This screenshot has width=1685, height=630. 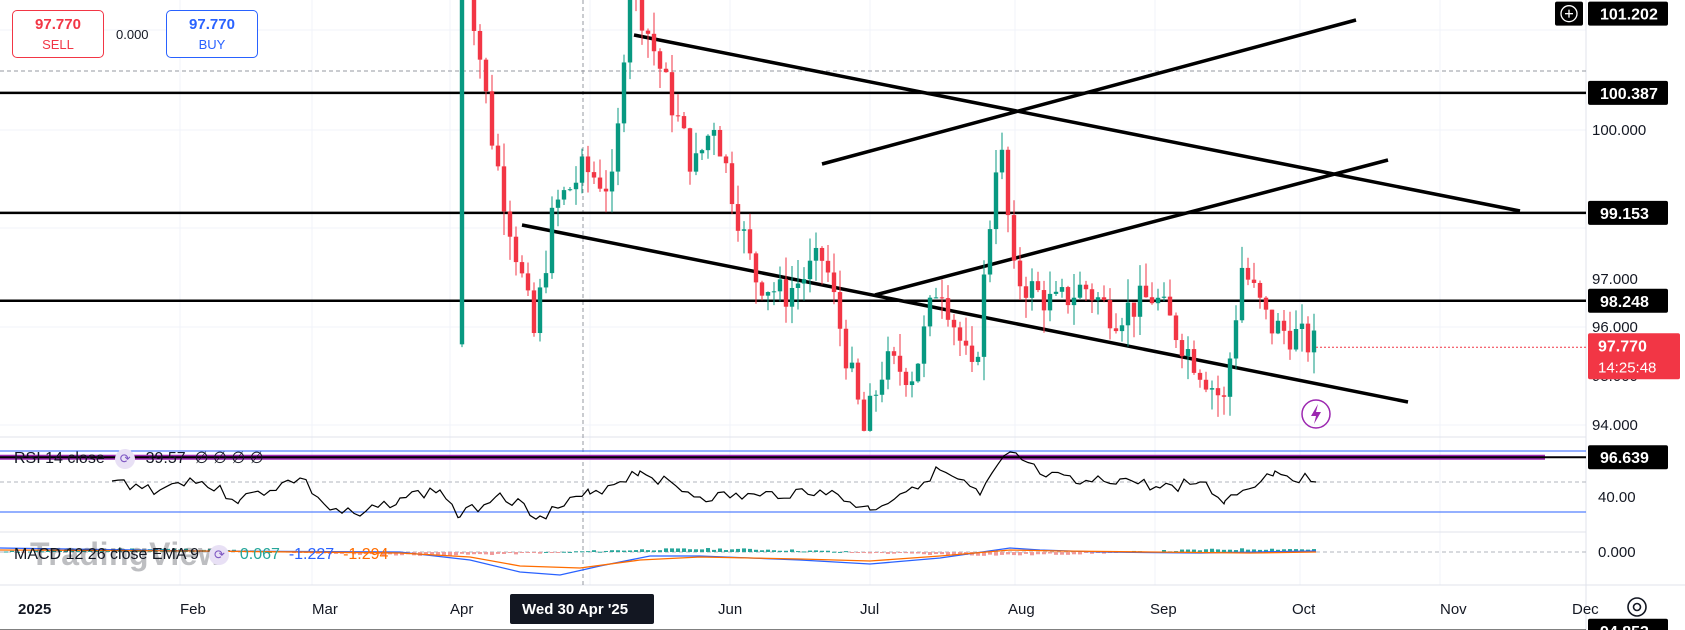 I want to click on level-badge: 99.153, so click(x=1628, y=212).